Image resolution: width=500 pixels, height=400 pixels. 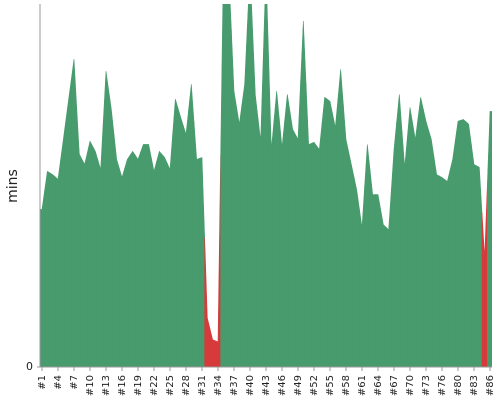 I want to click on x-tick-label: #22, so click(x=154, y=385).